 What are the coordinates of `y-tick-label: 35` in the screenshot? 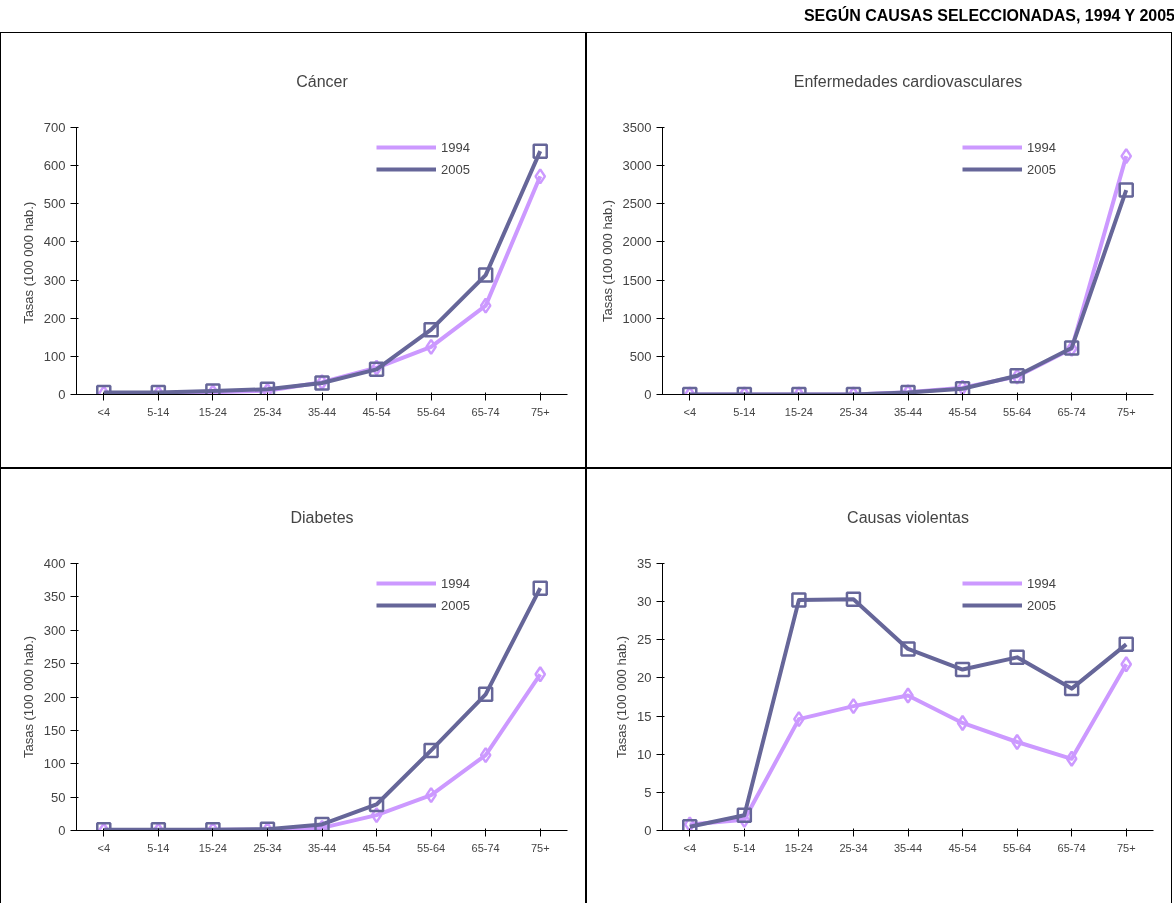 It's located at (644, 563).